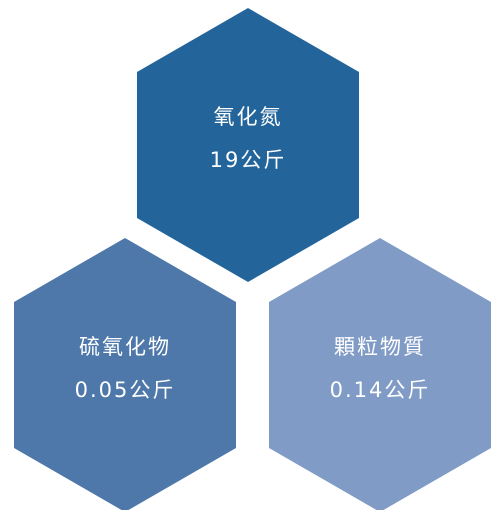 The image size is (493, 510). Describe the element at coordinates (248, 160) in the screenshot. I see `hexagon-amount: 19公斤` at that location.